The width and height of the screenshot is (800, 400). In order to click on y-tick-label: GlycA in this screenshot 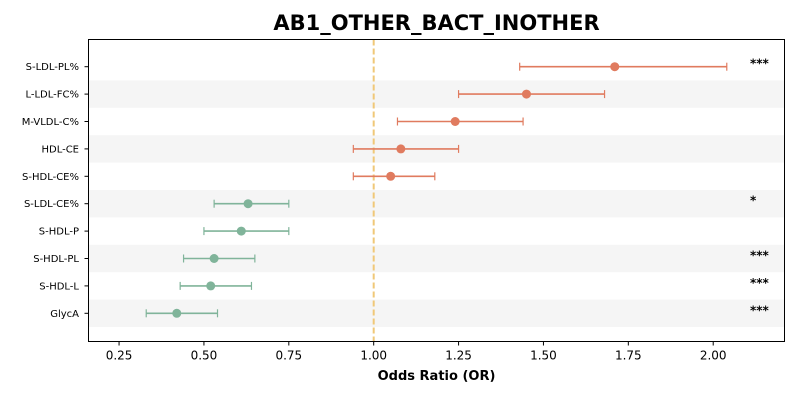, I will do `click(64, 314)`.